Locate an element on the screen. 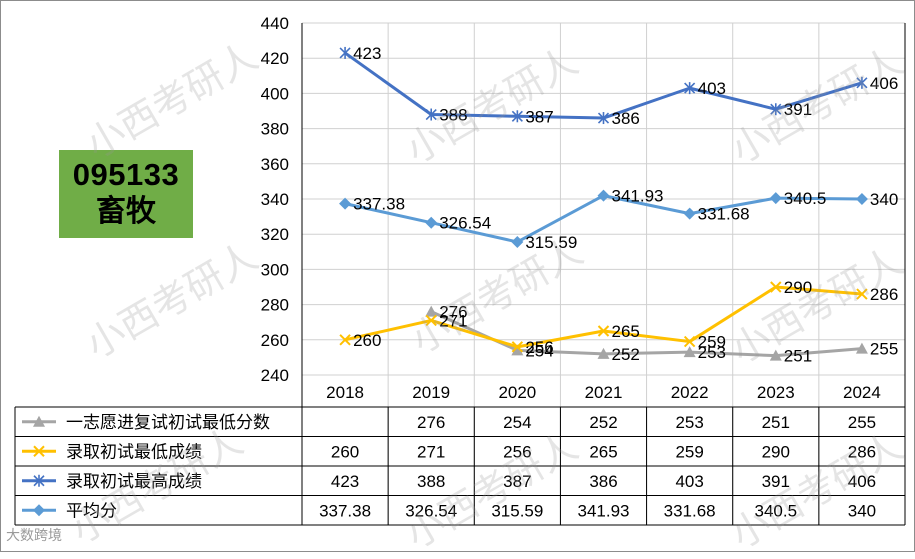  table-cell: 265 is located at coordinates (603, 451).